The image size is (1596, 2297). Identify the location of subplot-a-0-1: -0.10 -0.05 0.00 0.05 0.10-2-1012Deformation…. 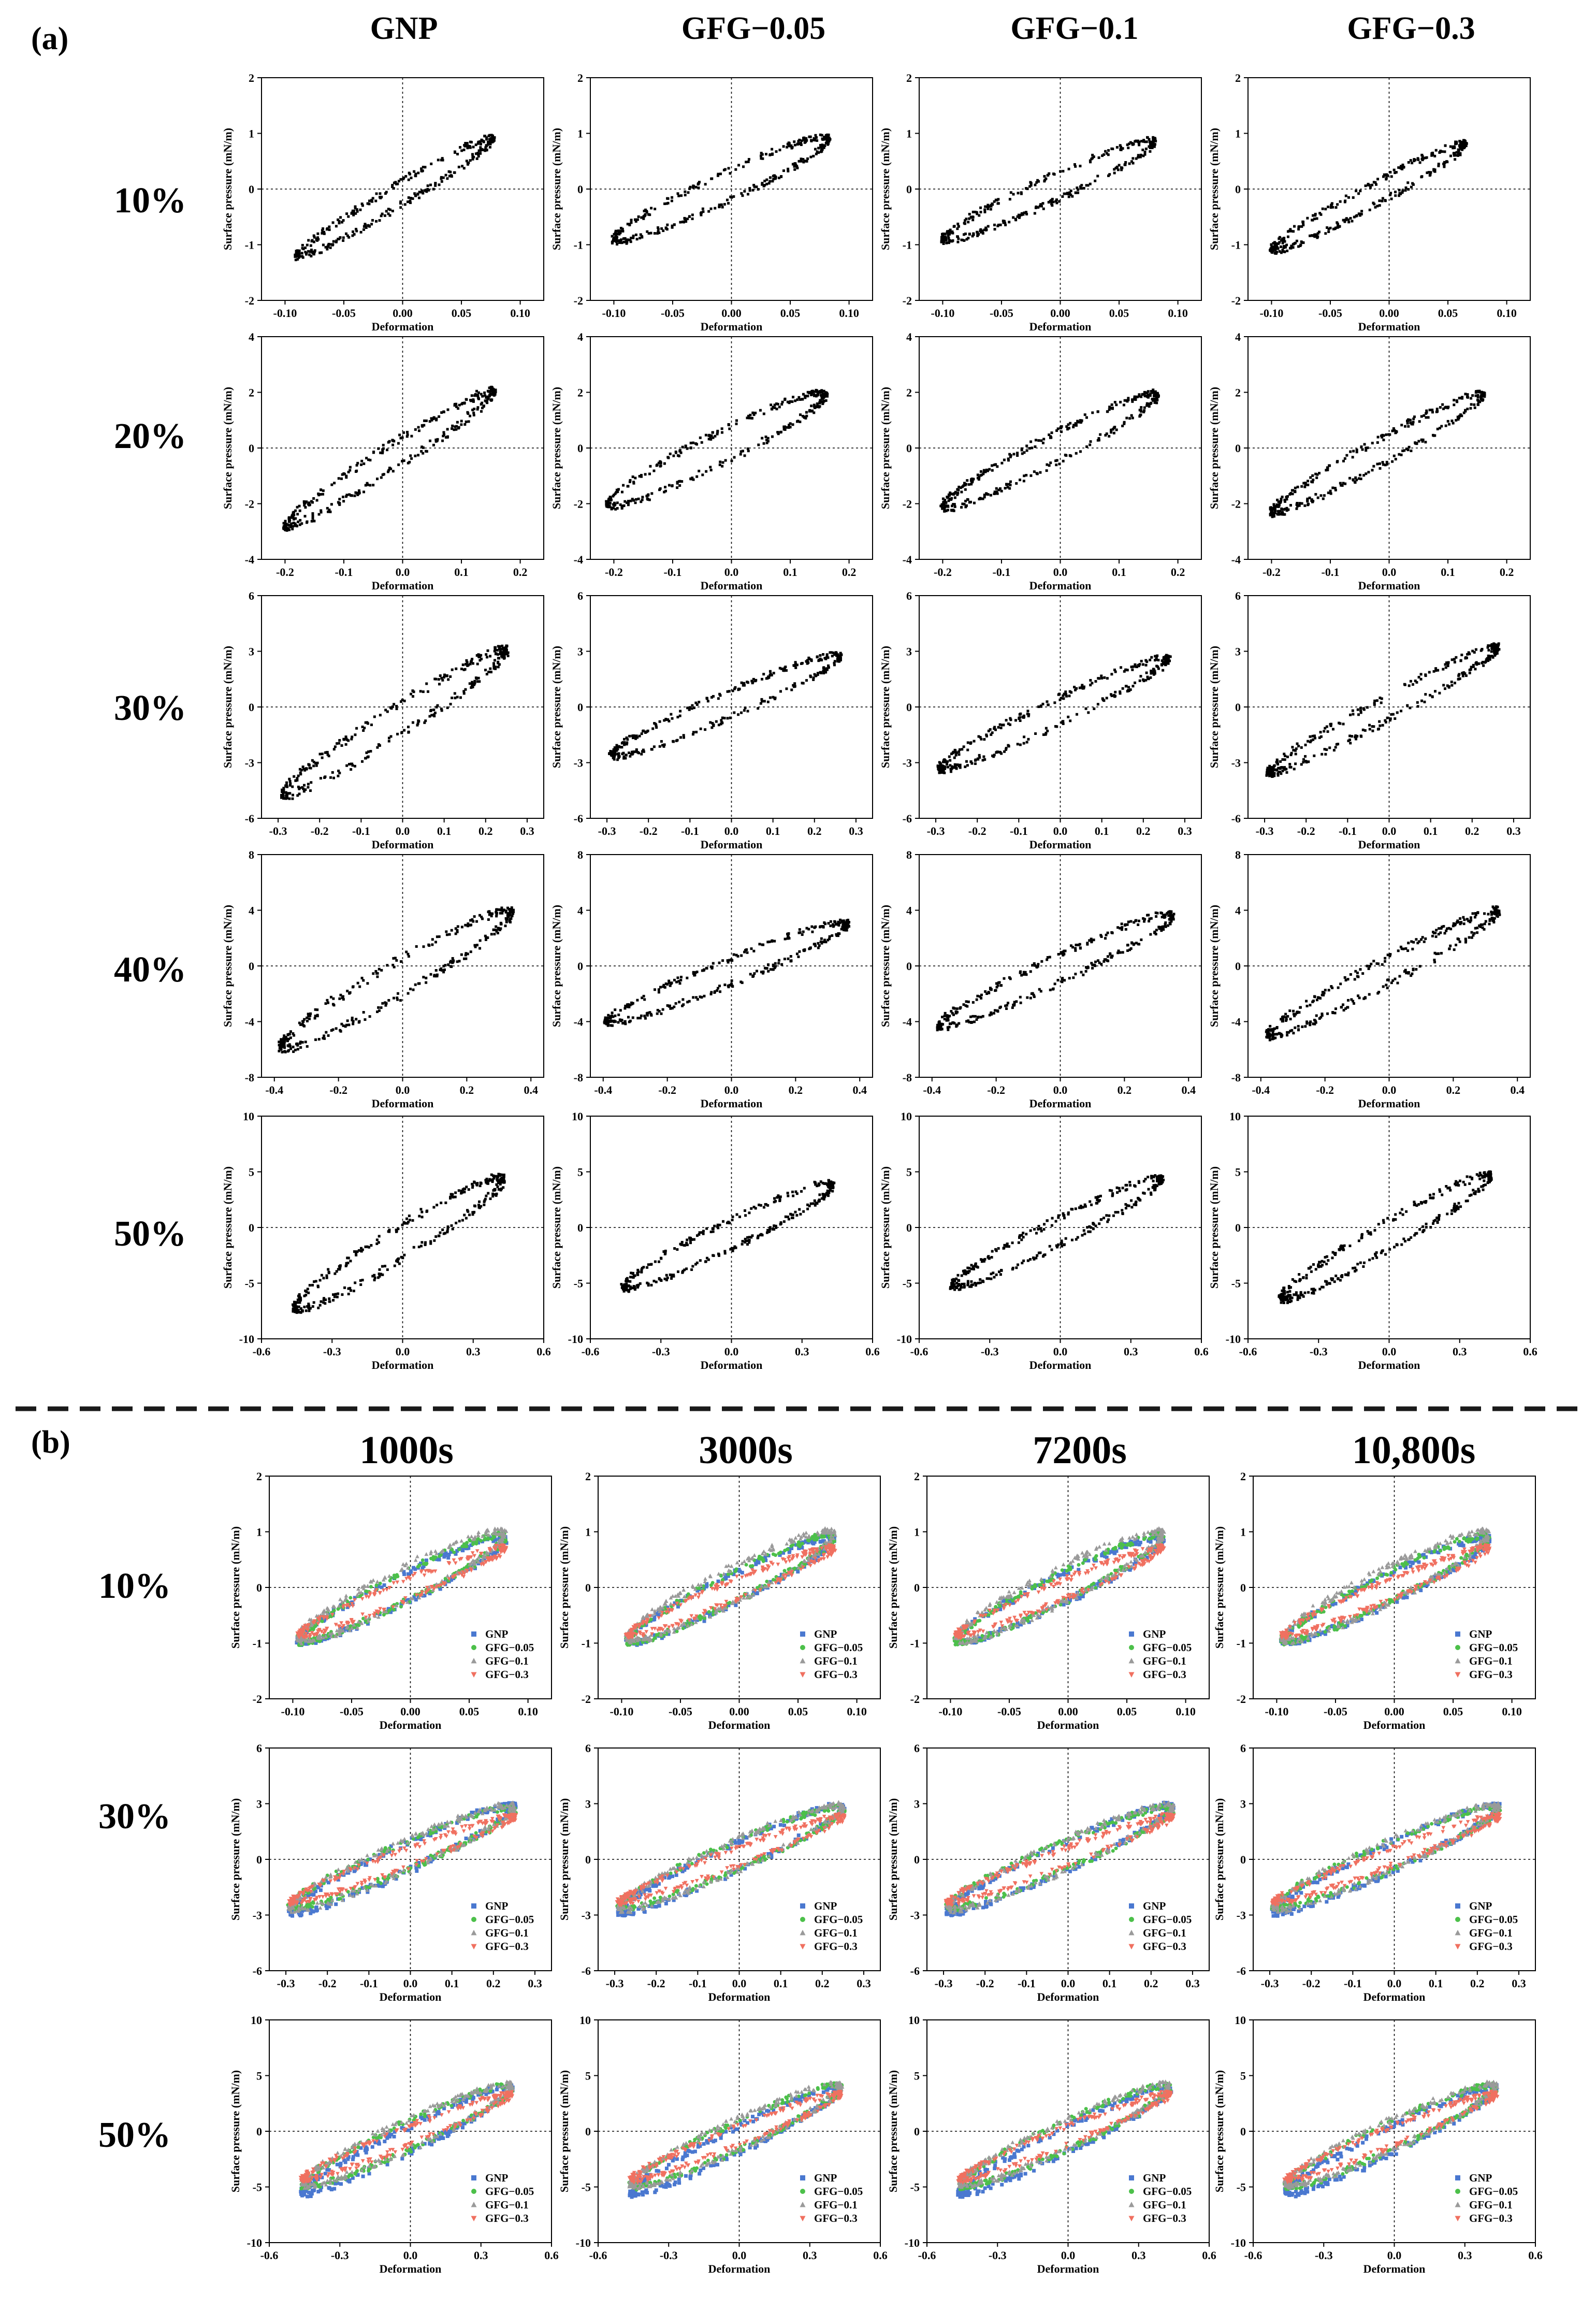
(711, 202).